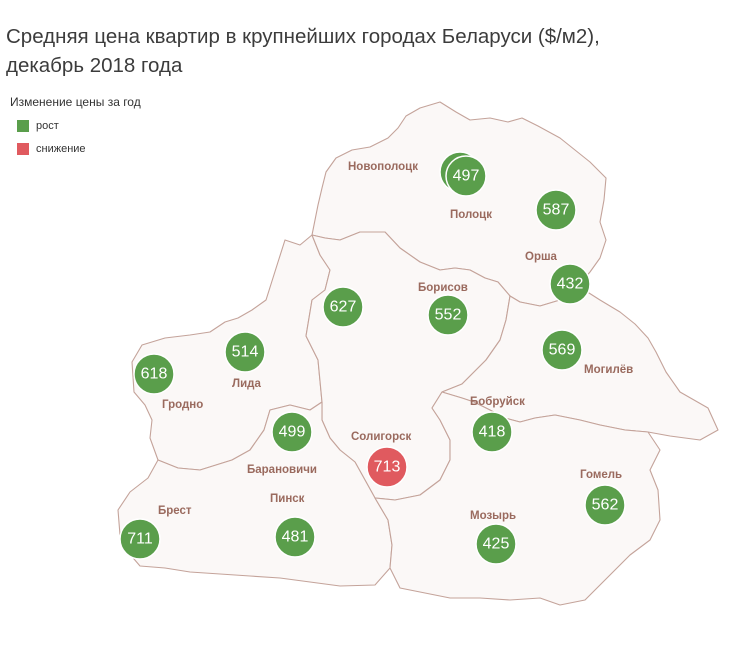 This screenshot has height=645, width=732. I want to click on value-borisov: 552, so click(448, 315).